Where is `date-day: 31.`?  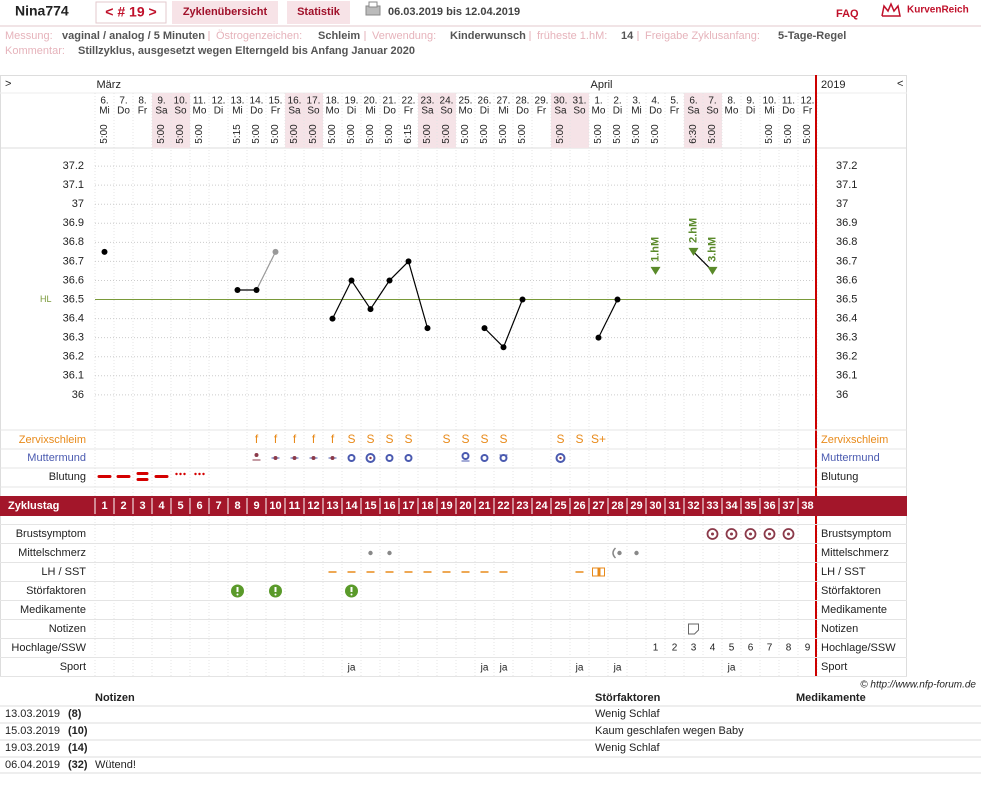
date-day: 31. is located at coordinates (580, 101).